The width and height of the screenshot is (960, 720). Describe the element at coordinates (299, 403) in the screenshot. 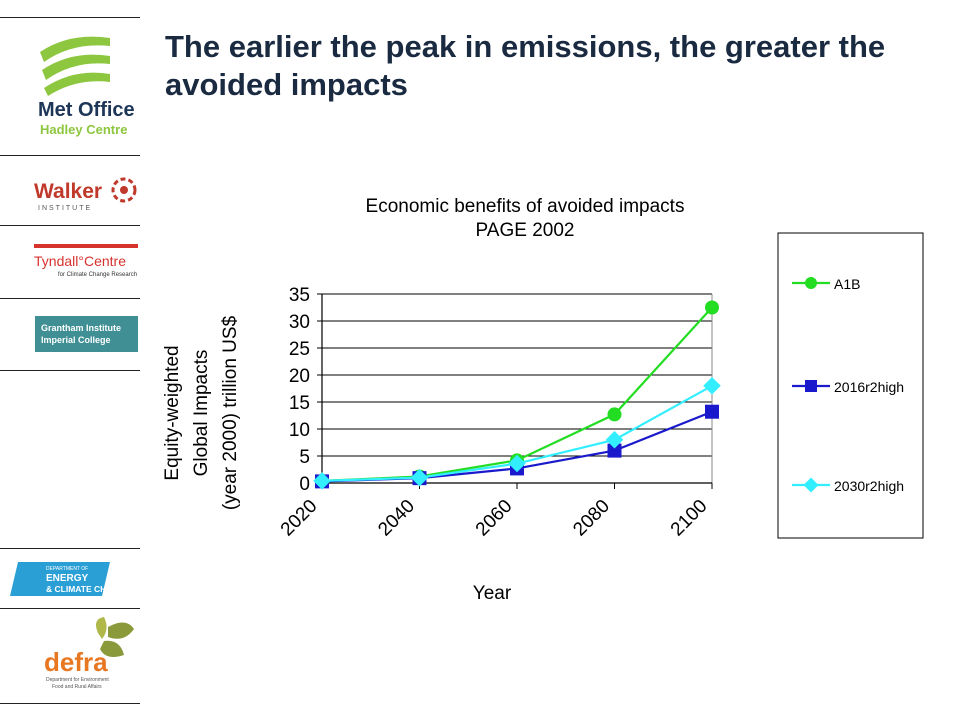

I see `y-tick-label: 15` at that location.